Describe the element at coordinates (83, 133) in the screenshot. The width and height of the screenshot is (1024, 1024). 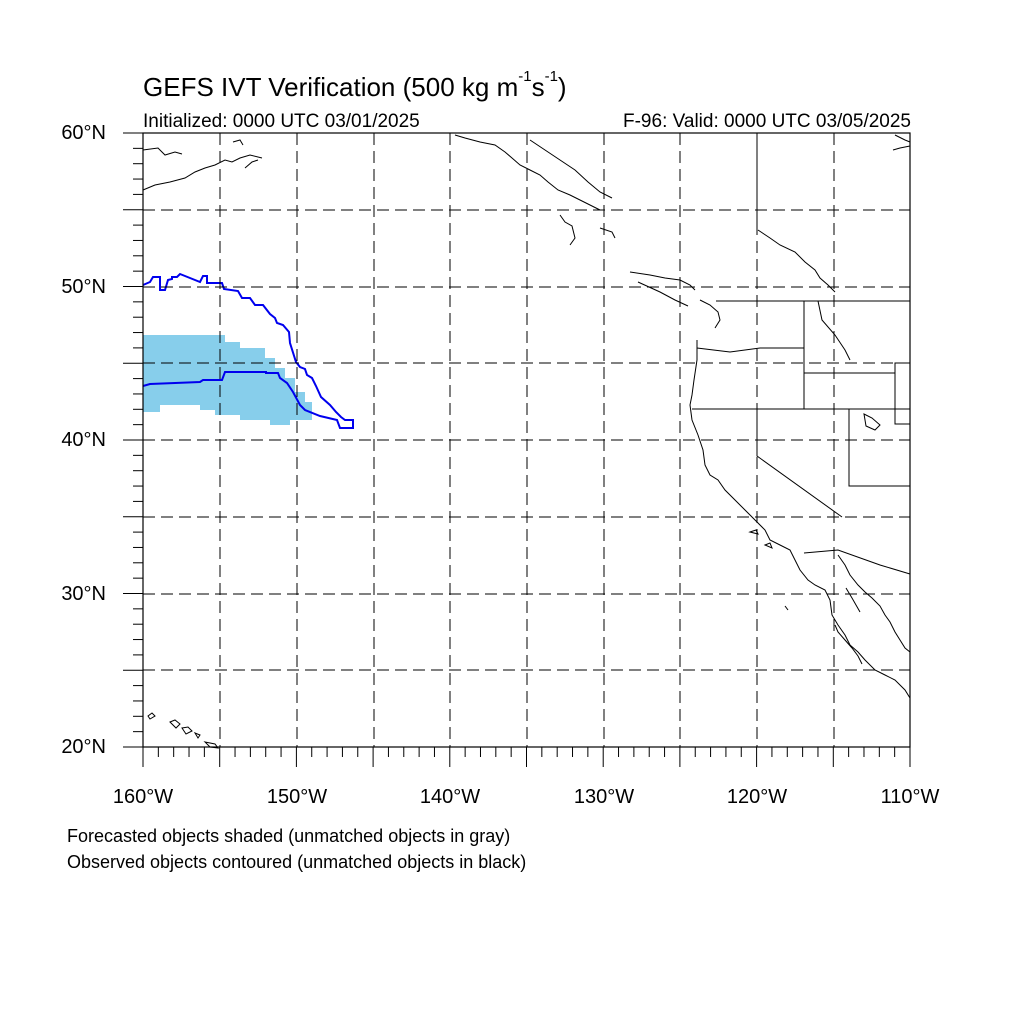
I see `lat-label-60: 60°N` at that location.